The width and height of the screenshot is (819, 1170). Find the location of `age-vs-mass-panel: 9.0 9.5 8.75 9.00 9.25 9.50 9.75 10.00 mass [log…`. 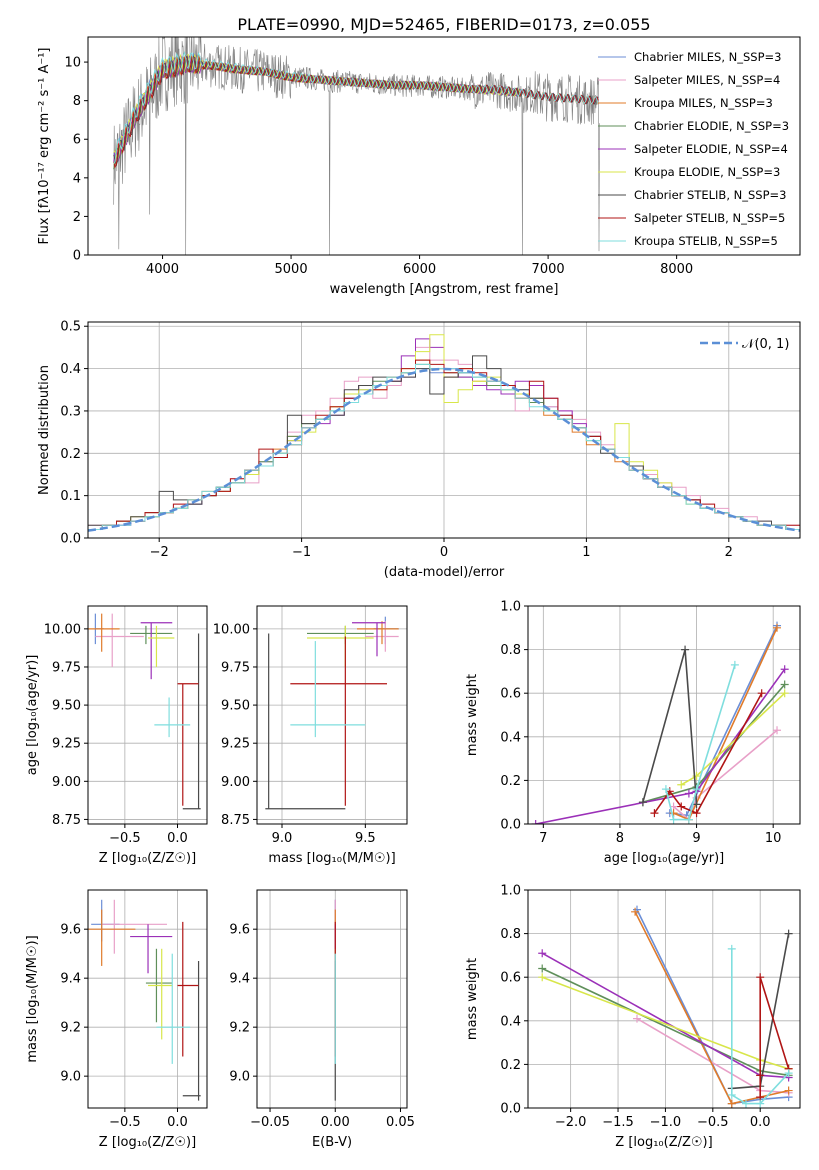

age-vs-mass-panel: 9.0 9.5 8.75 9.00 9.25 9.50 9.75 10.00 mass [log… is located at coordinates (310, 735).